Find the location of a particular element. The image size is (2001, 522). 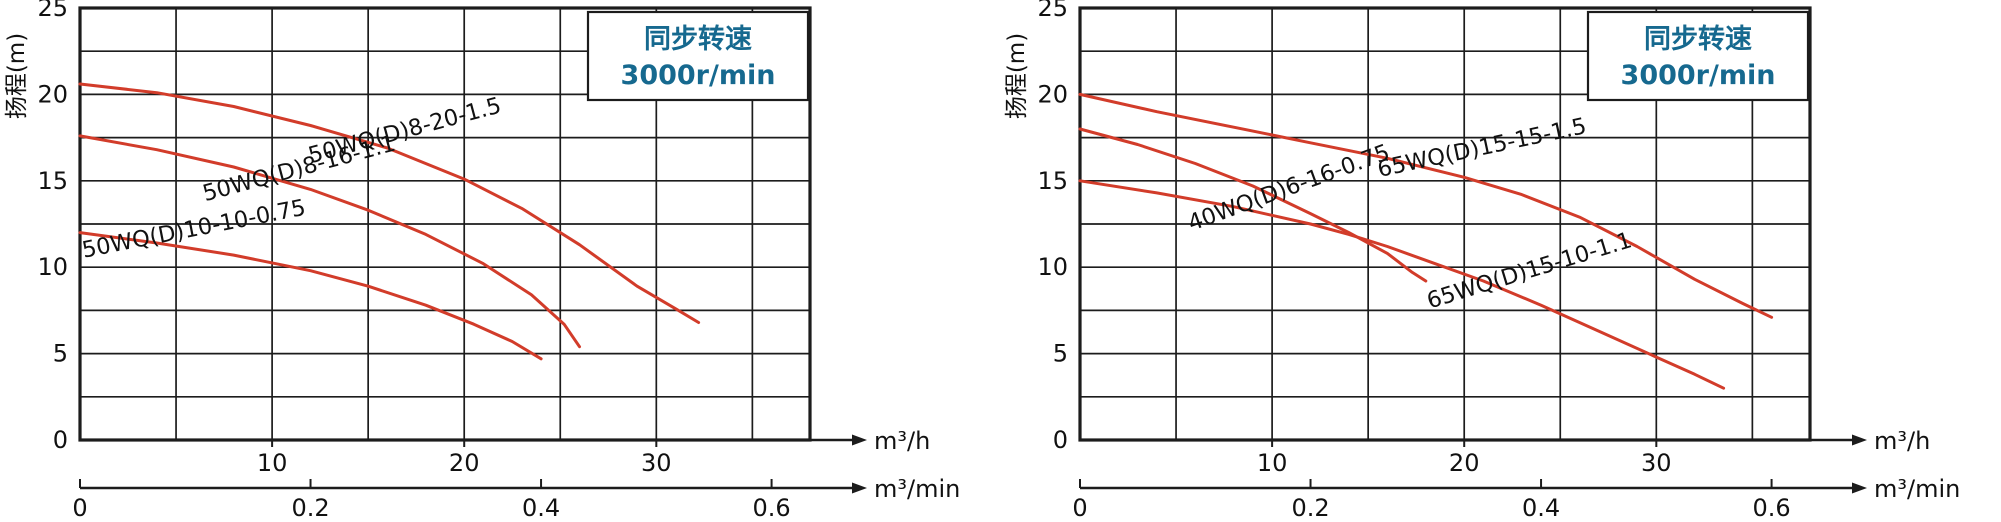

curve-50WQ(D)8-16-1.1 is located at coordinates (329, 241).